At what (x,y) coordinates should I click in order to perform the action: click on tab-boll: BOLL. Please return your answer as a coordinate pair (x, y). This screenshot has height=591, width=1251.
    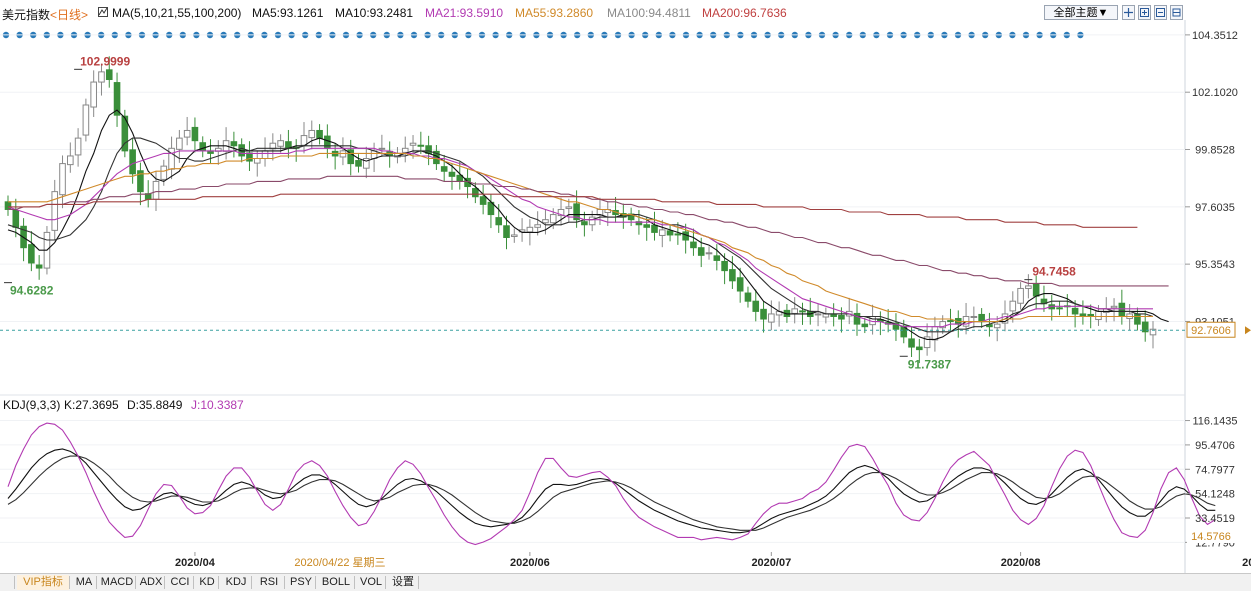
    Looking at the image, I should click on (336, 582).